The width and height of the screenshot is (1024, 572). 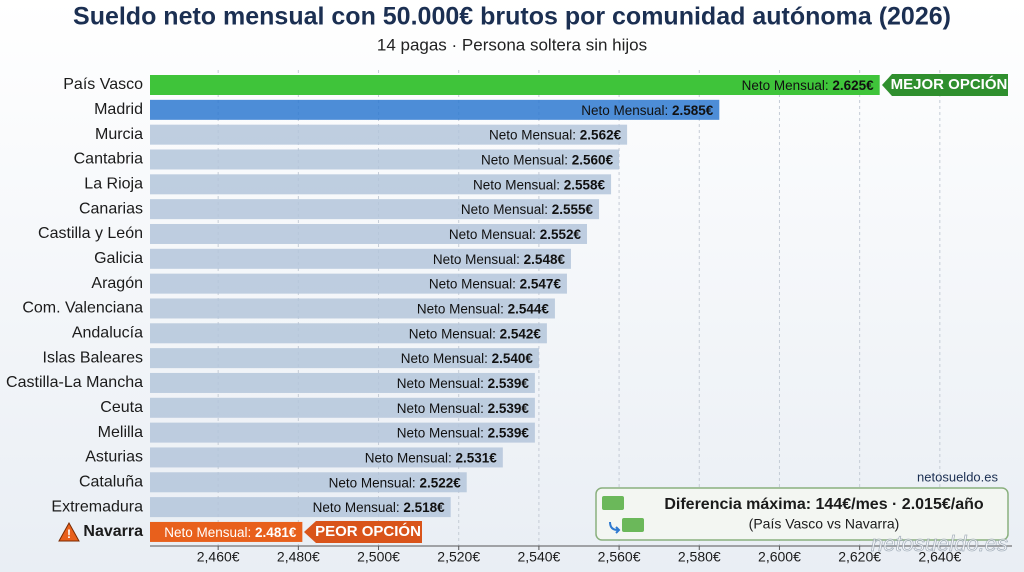 I want to click on y-tick-label: Murcia, so click(x=119, y=134).